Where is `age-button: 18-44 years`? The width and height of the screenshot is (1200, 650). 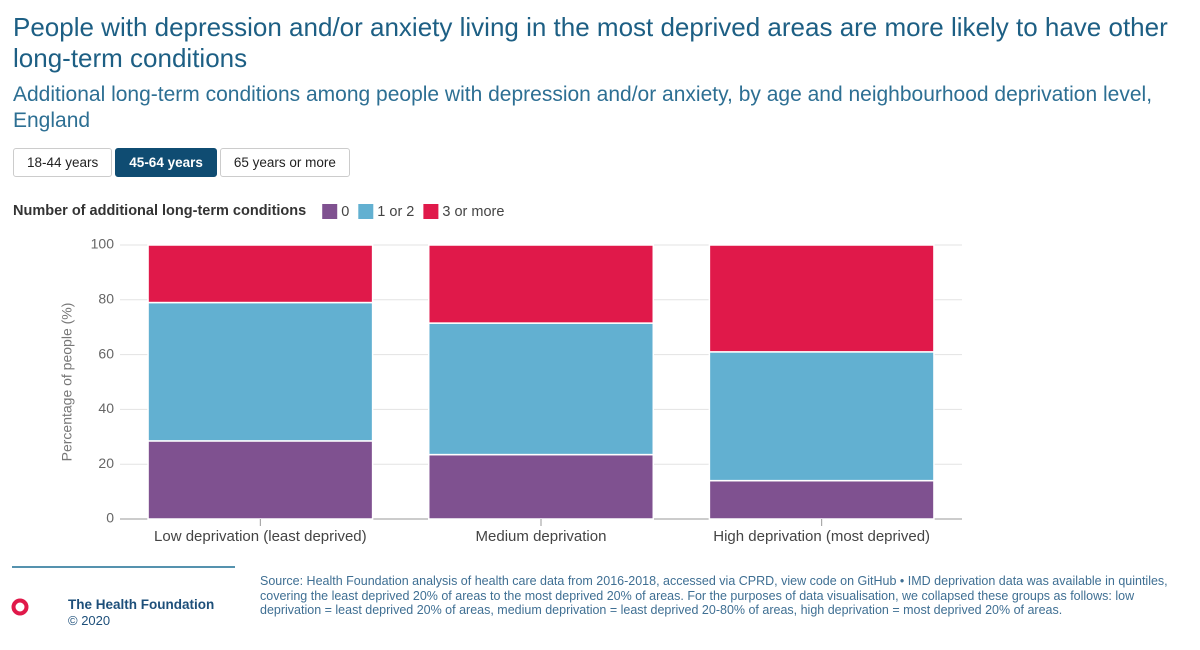 age-button: 18-44 years is located at coordinates (63, 162).